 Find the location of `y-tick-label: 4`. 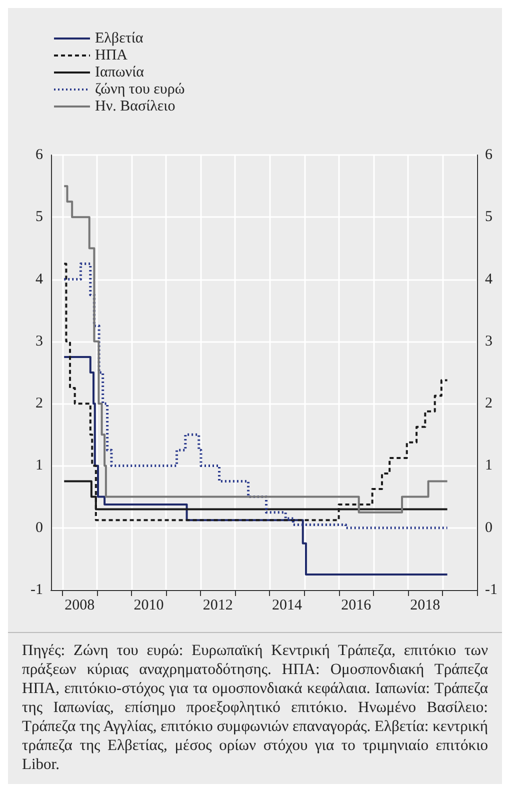

y-tick-label: 4 is located at coordinates (40, 279).